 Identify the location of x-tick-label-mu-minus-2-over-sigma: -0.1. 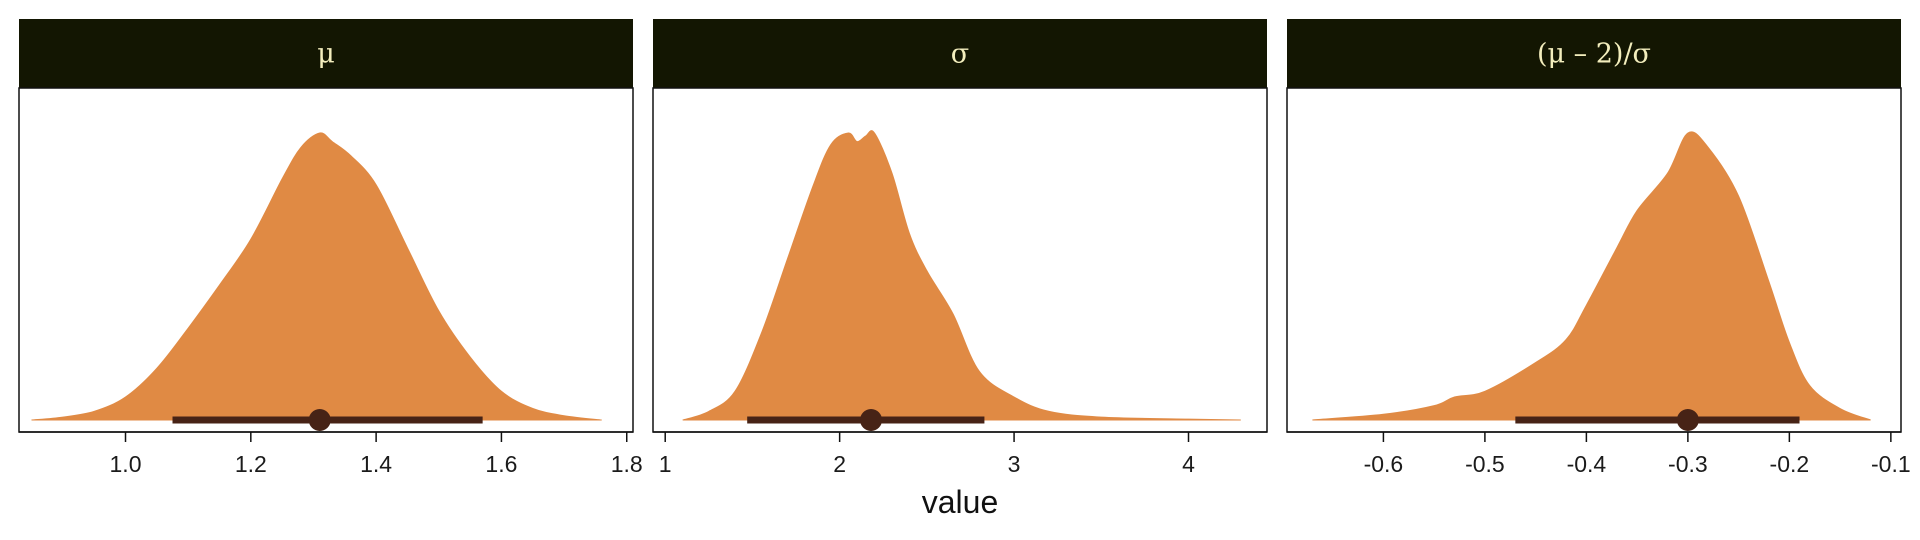
(1891, 464).